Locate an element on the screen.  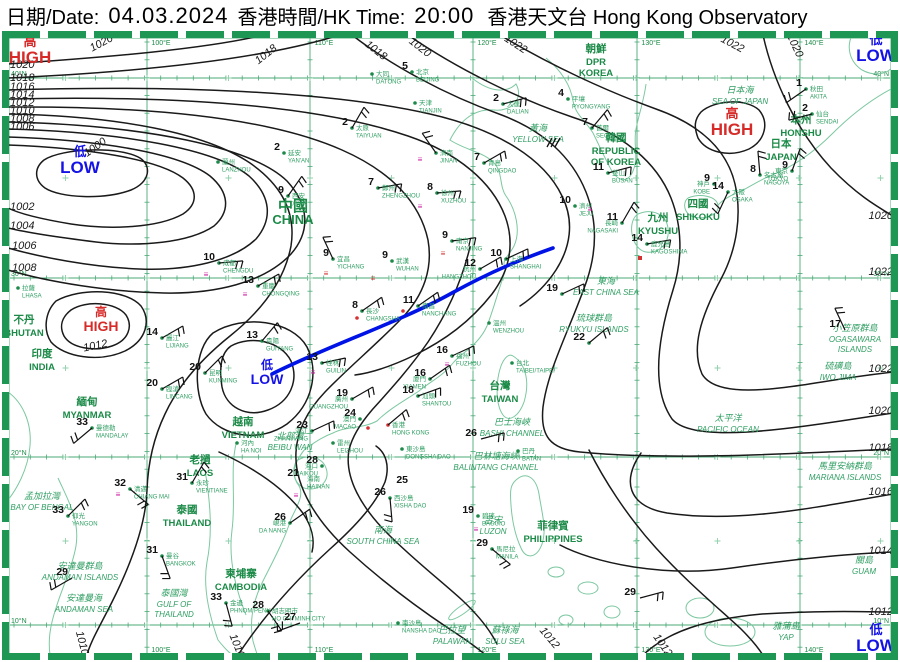
sea-name-en: RYUKYU ISLANDS is located at coordinates (594, 329).